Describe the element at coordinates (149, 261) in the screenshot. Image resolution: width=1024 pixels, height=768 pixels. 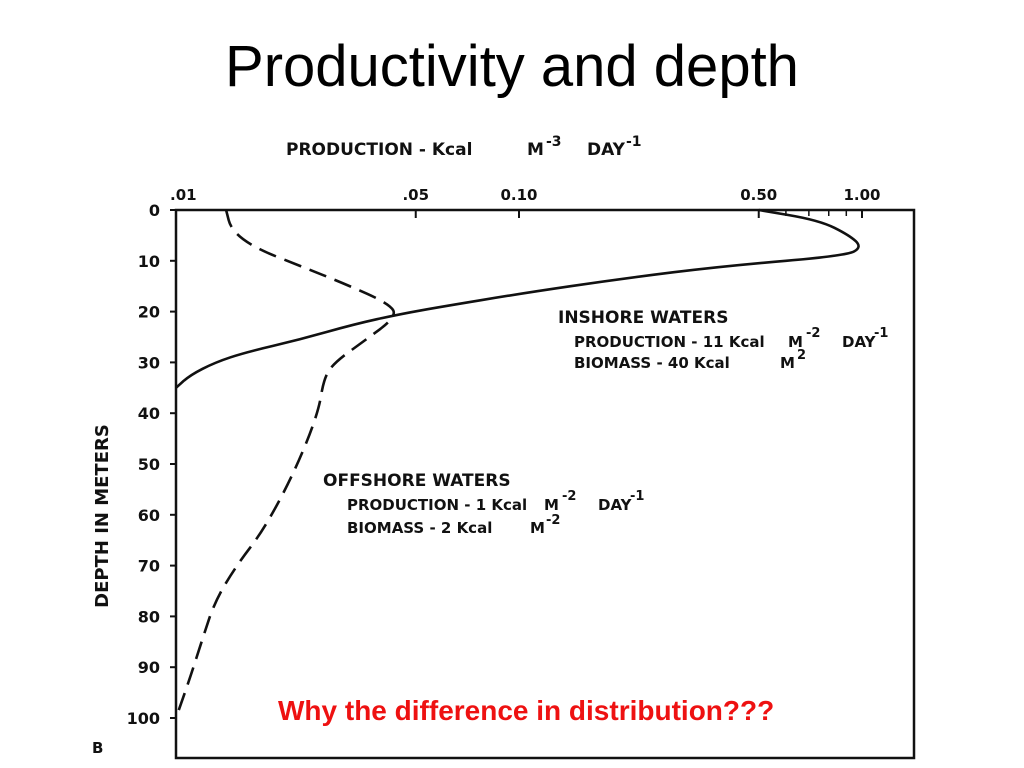
I see `y-tick-label: 10` at that location.